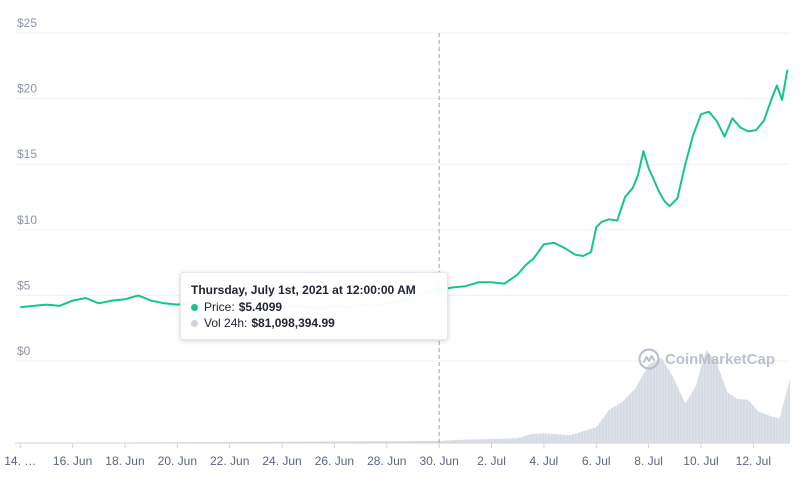 This screenshot has height=486, width=806. I want to click on y-tick-label: $5, so click(24, 285).